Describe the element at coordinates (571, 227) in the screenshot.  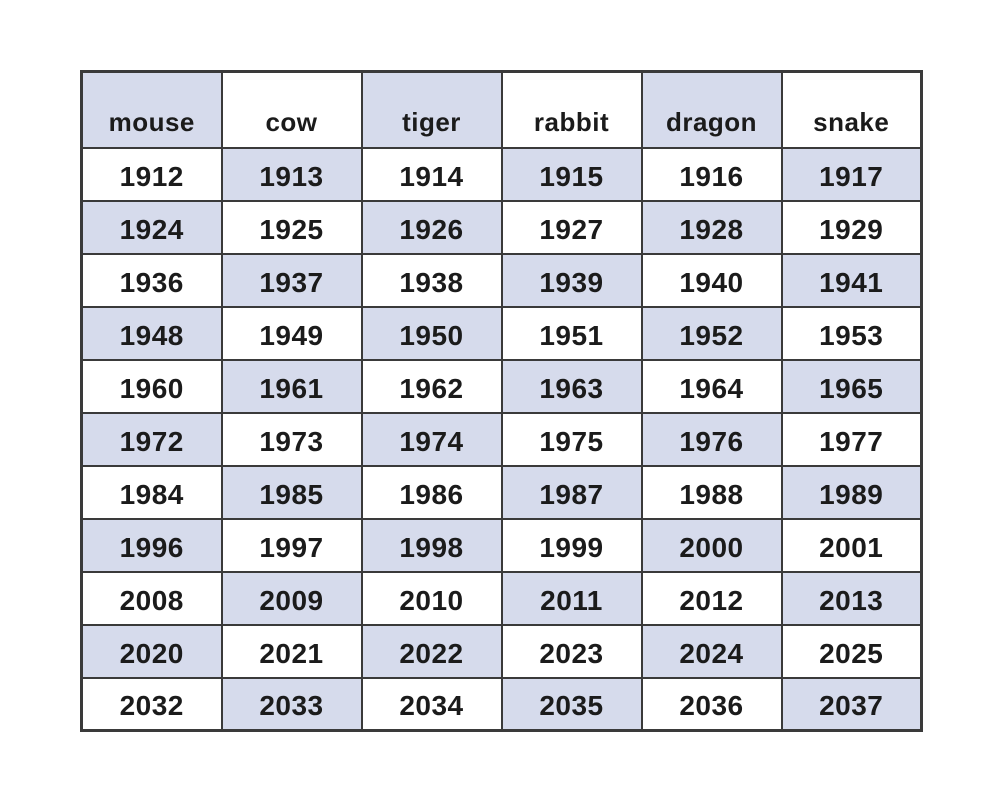
I see `year-cell: 1927` at that location.